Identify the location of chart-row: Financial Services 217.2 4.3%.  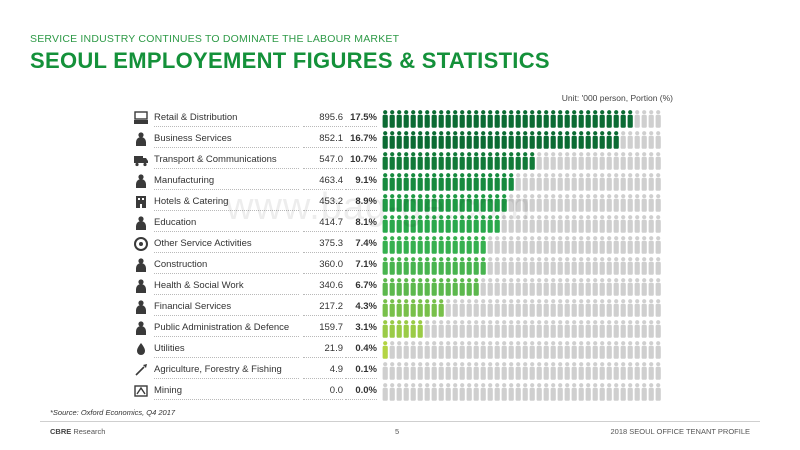
(413, 307).